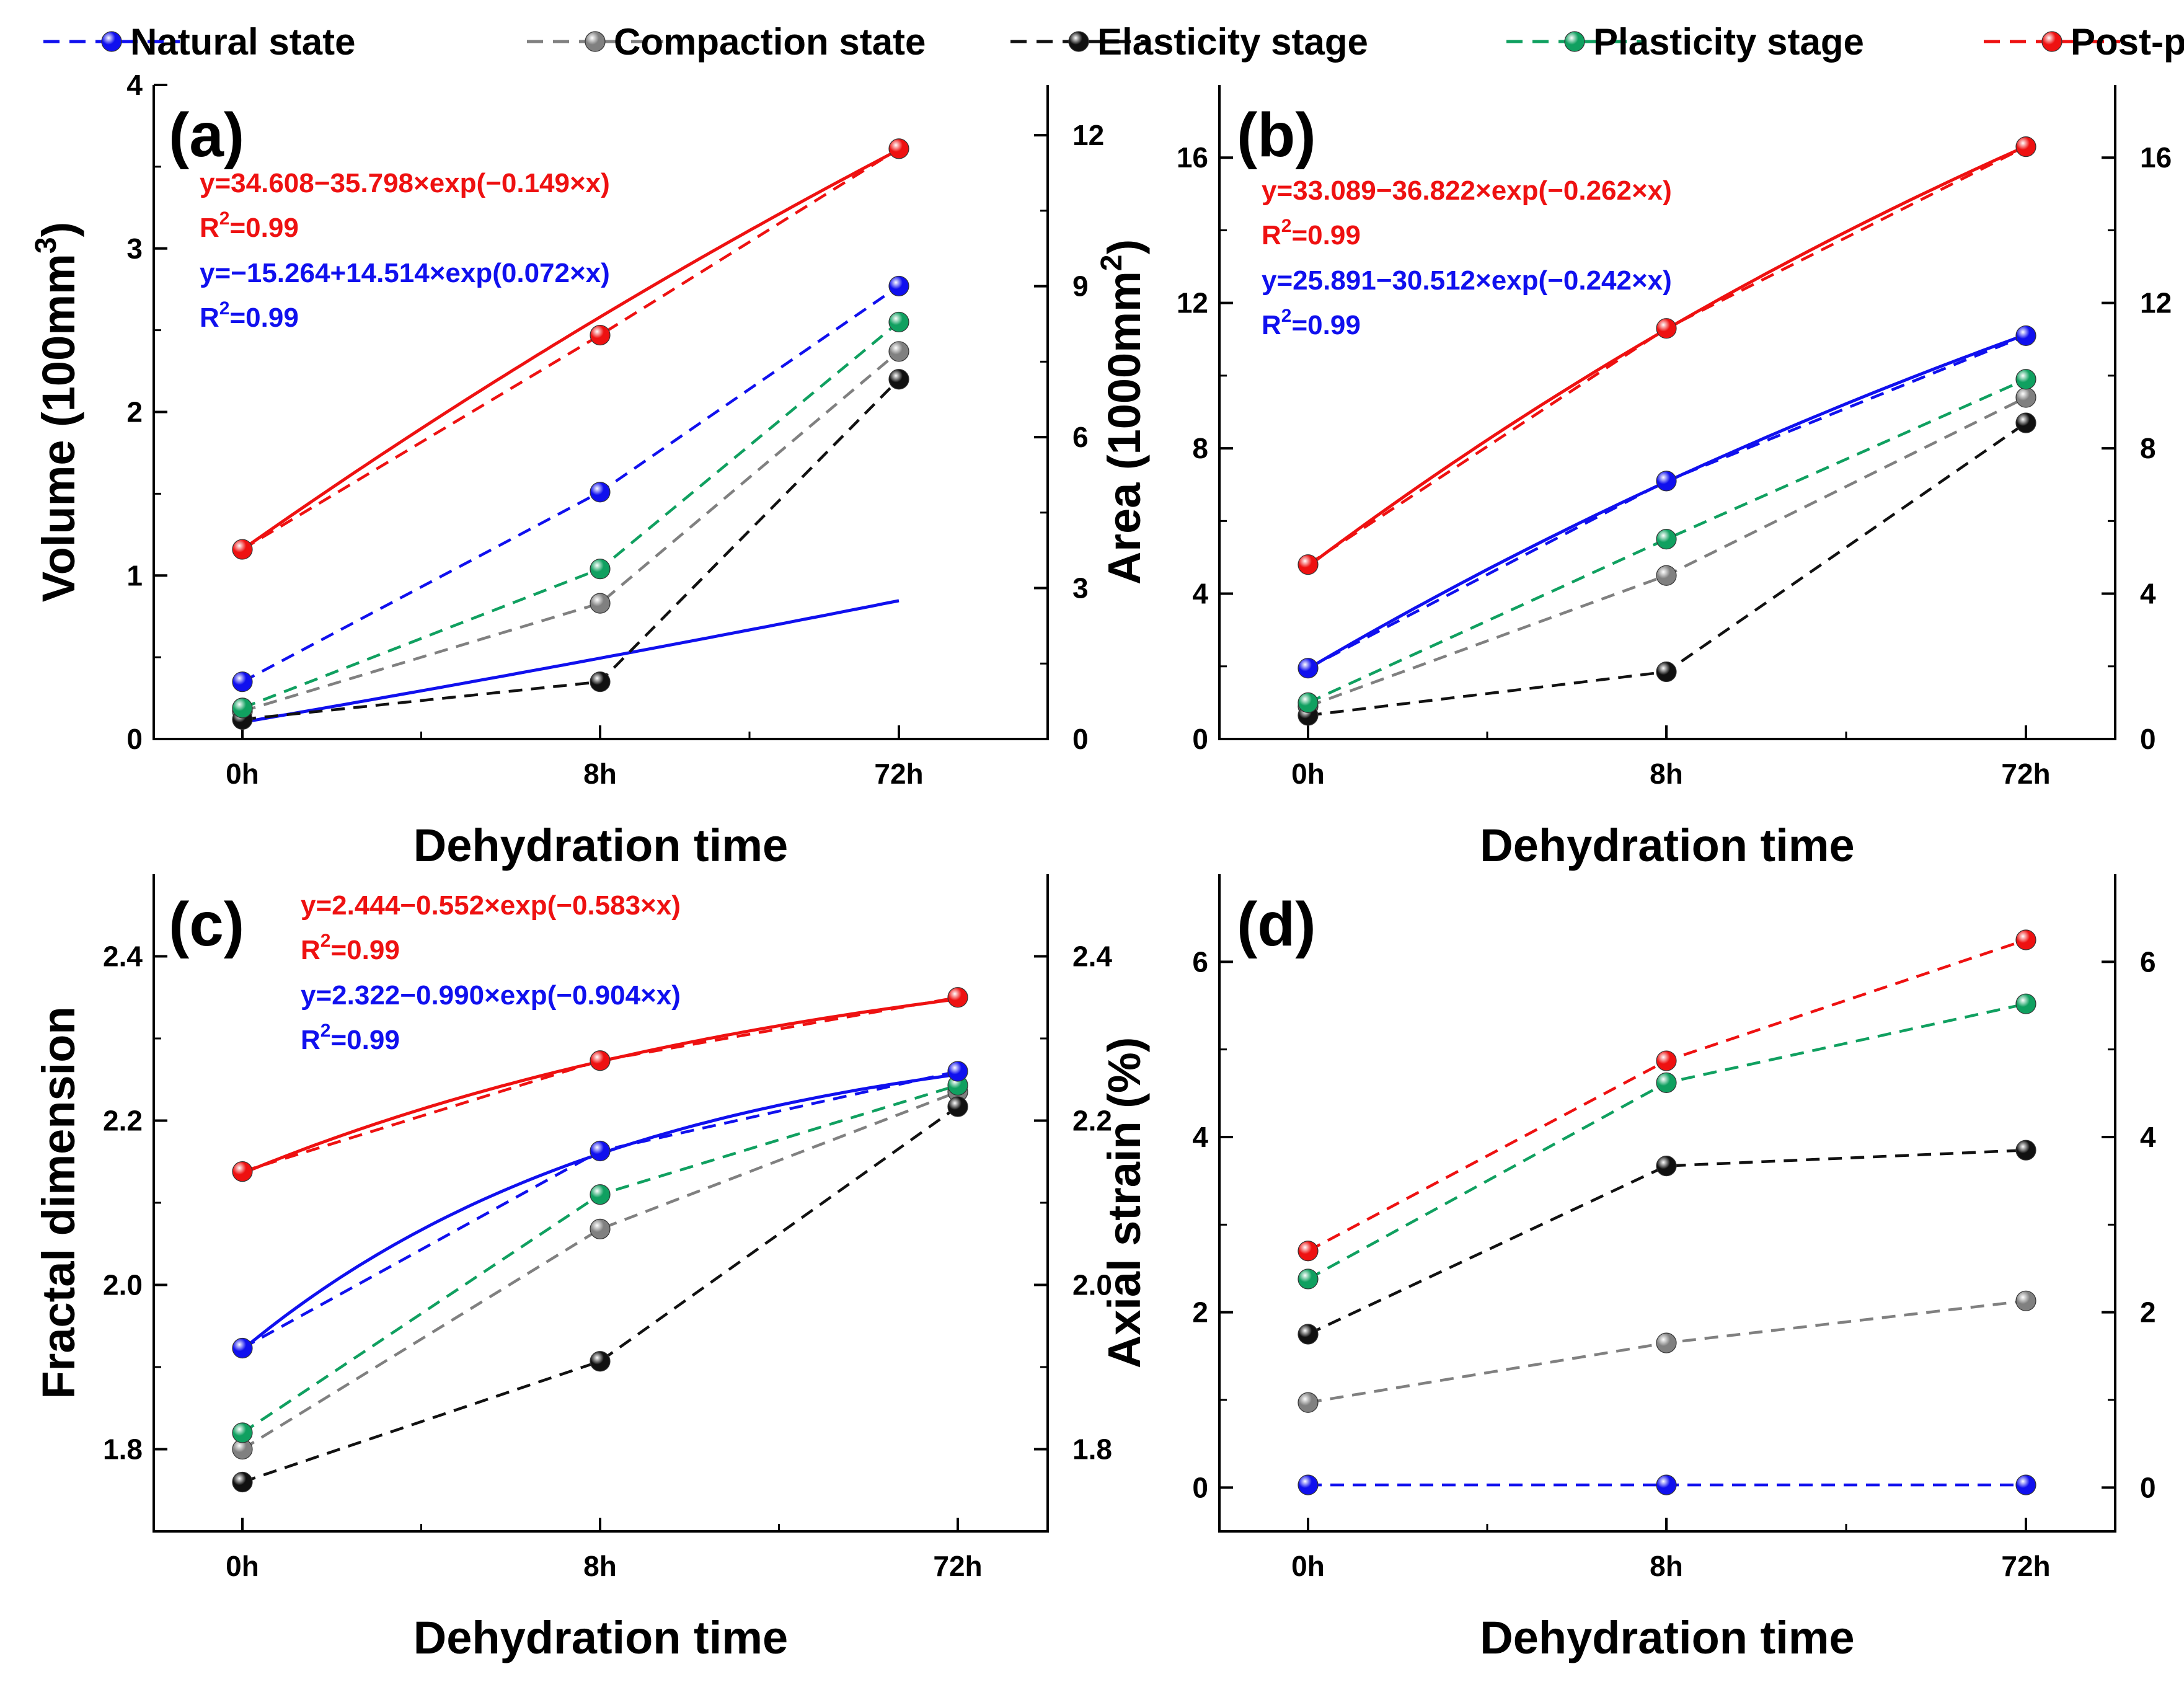 The width and height of the screenshot is (2184, 1682). Describe the element at coordinates (1092, 1121) in the screenshot. I see `y-right-tick-label: 2.2` at that location.